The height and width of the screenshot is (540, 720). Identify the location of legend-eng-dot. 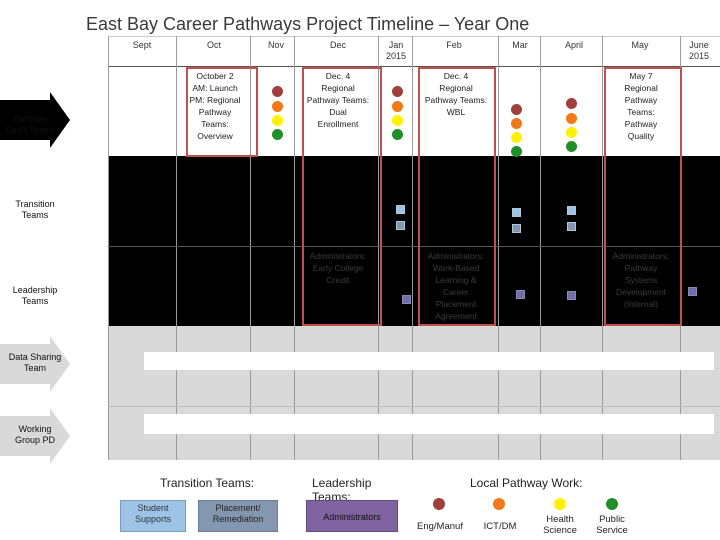
(439, 504).